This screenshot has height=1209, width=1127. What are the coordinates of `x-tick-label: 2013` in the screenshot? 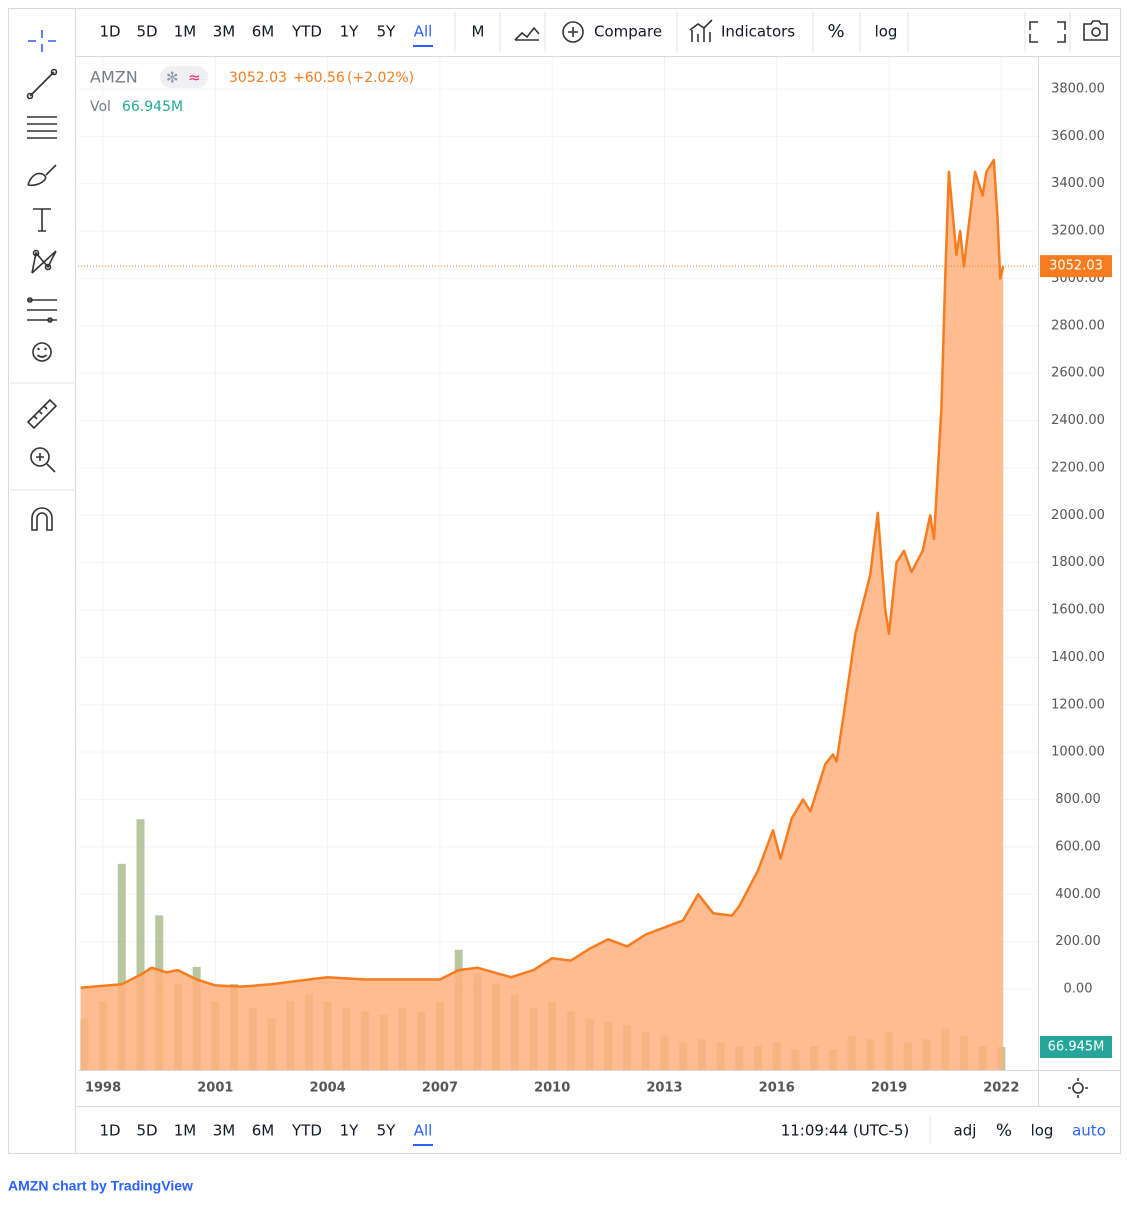 It's located at (664, 1088).